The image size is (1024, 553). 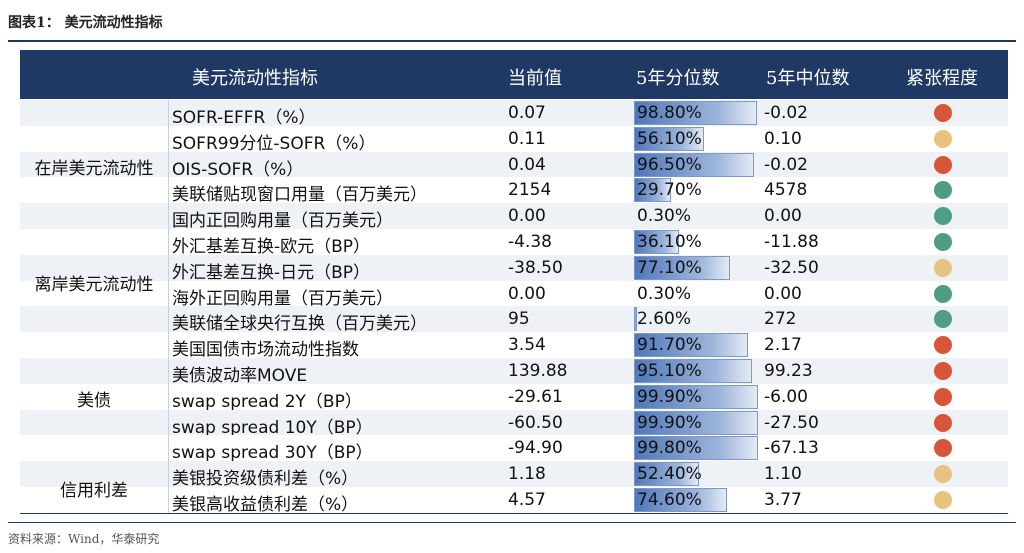 What do you see at coordinates (791, 448) in the screenshot?
I see `median-value: -67.13` at bounding box center [791, 448].